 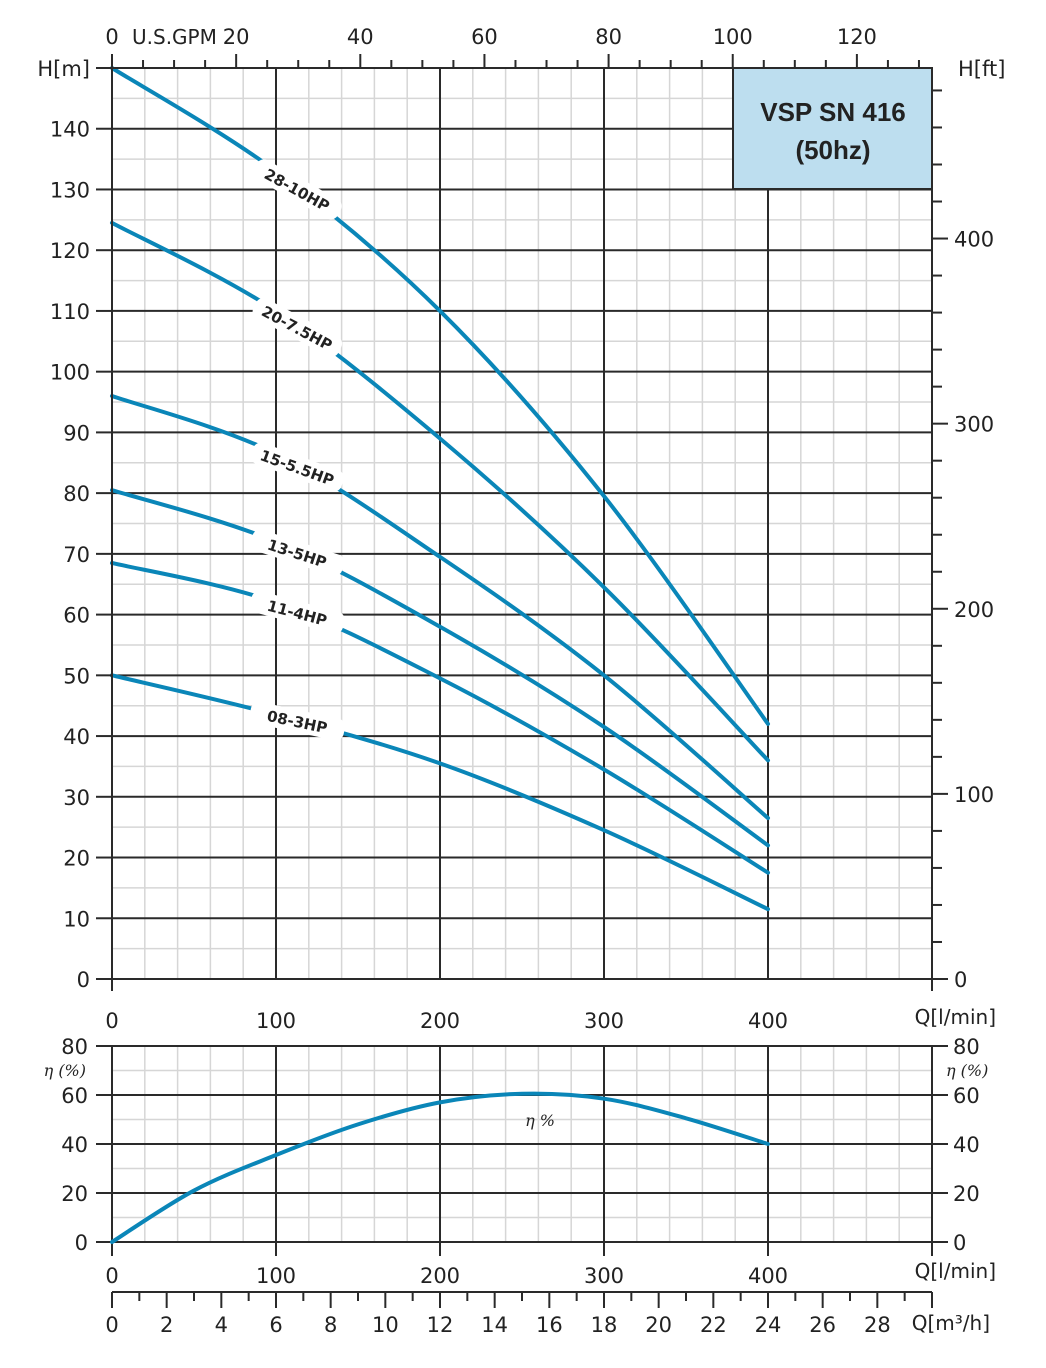 I want to click on q-m3h-tick-label: 0, so click(x=111, y=1325).